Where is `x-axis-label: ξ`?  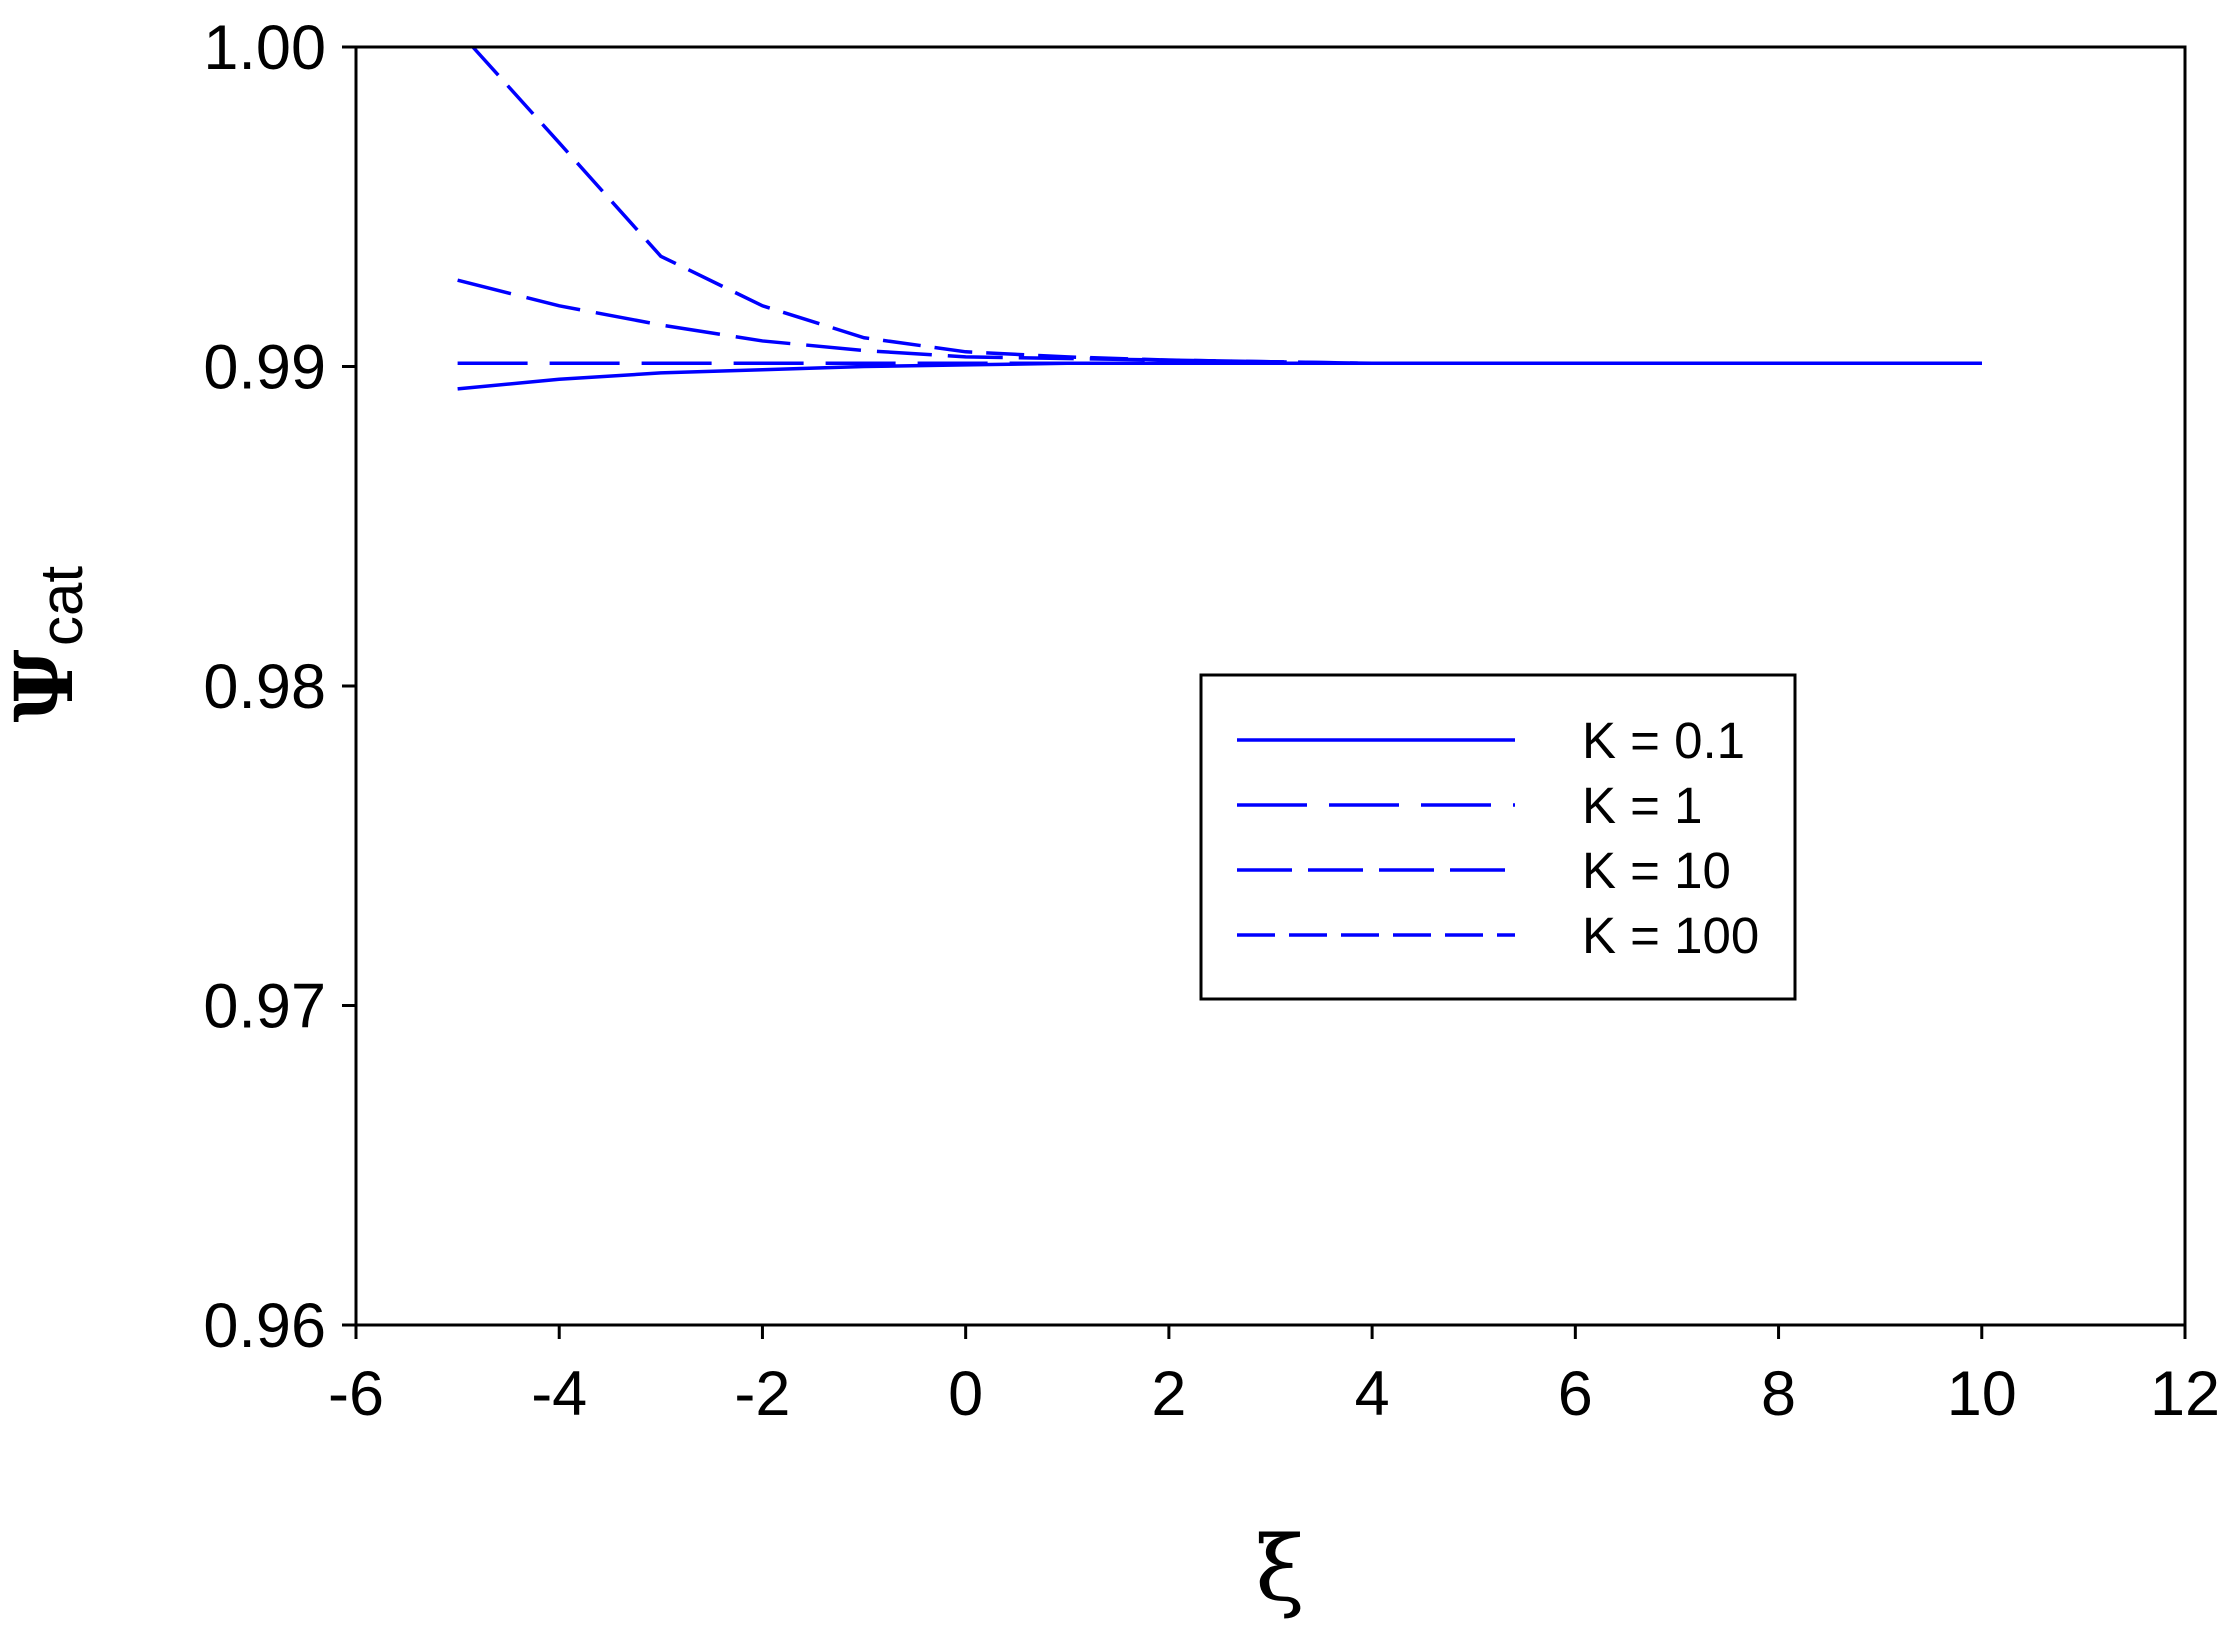
x-axis-label: ξ is located at coordinates (1280, 1569).